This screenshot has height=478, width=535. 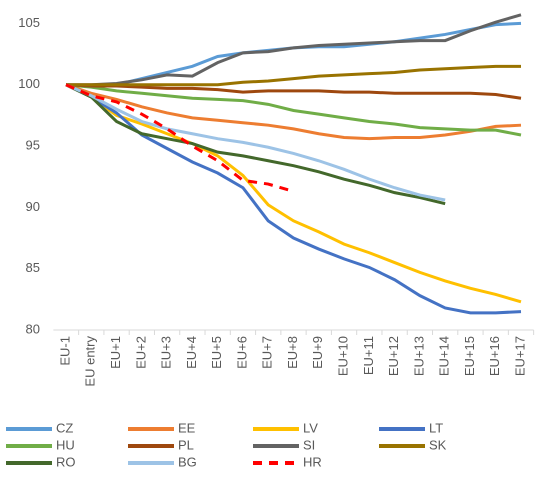 I want to click on x-tick-label: EU entry, so click(x=90, y=361).